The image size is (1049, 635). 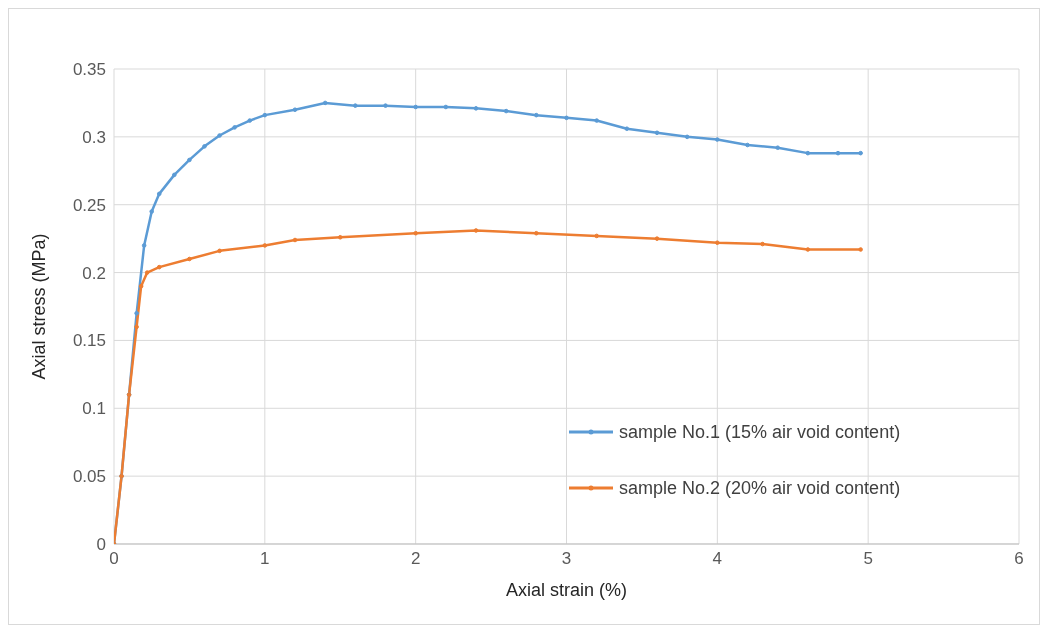 What do you see at coordinates (89, 477) in the screenshot?
I see `y-tick-label: 0.05` at bounding box center [89, 477].